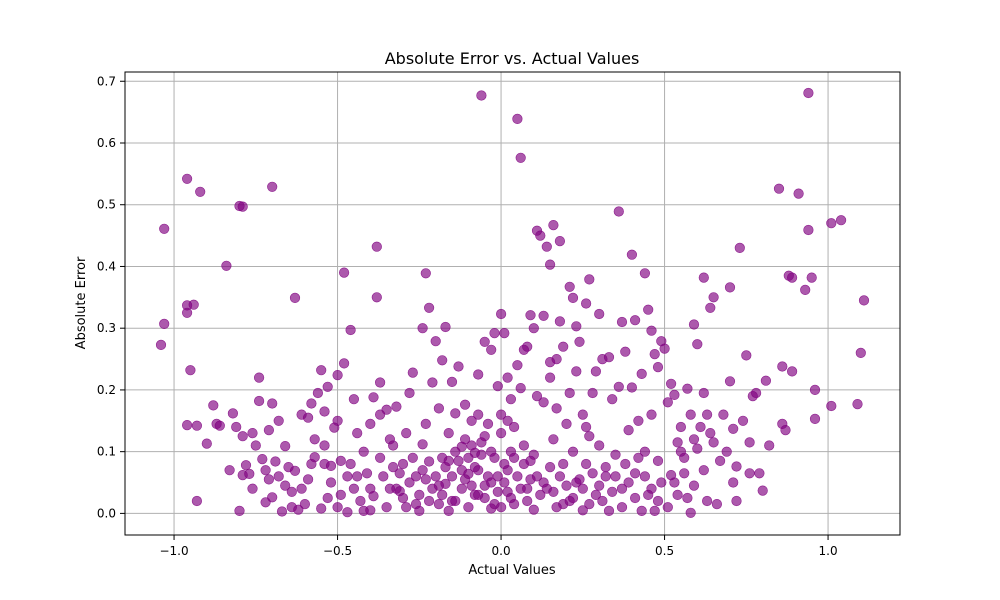 Image resolution: width=1000 pixels, height=600 pixels. What do you see at coordinates (512, 58) in the screenshot?
I see `chart-title: Absolute Error vs. Actual Values` at bounding box center [512, 58].